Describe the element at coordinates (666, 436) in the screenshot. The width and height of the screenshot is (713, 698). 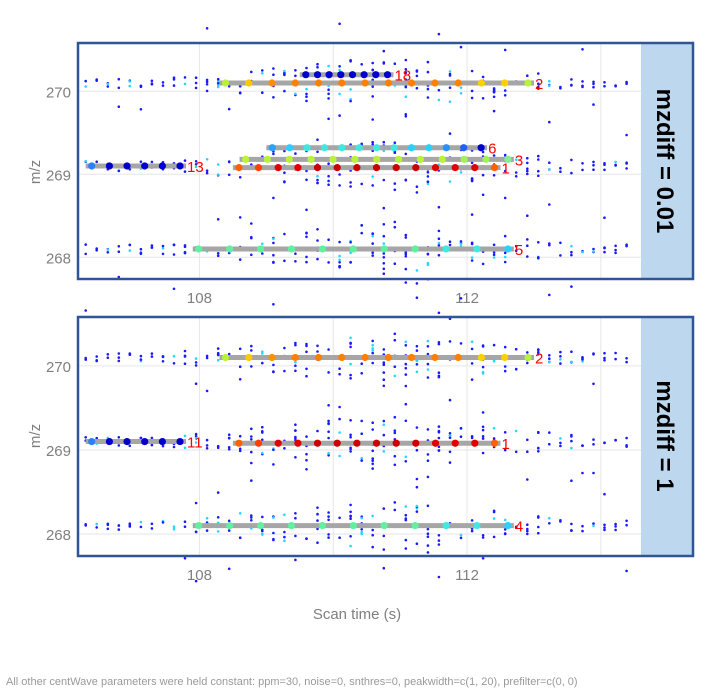
I see `strip-background` at that location.